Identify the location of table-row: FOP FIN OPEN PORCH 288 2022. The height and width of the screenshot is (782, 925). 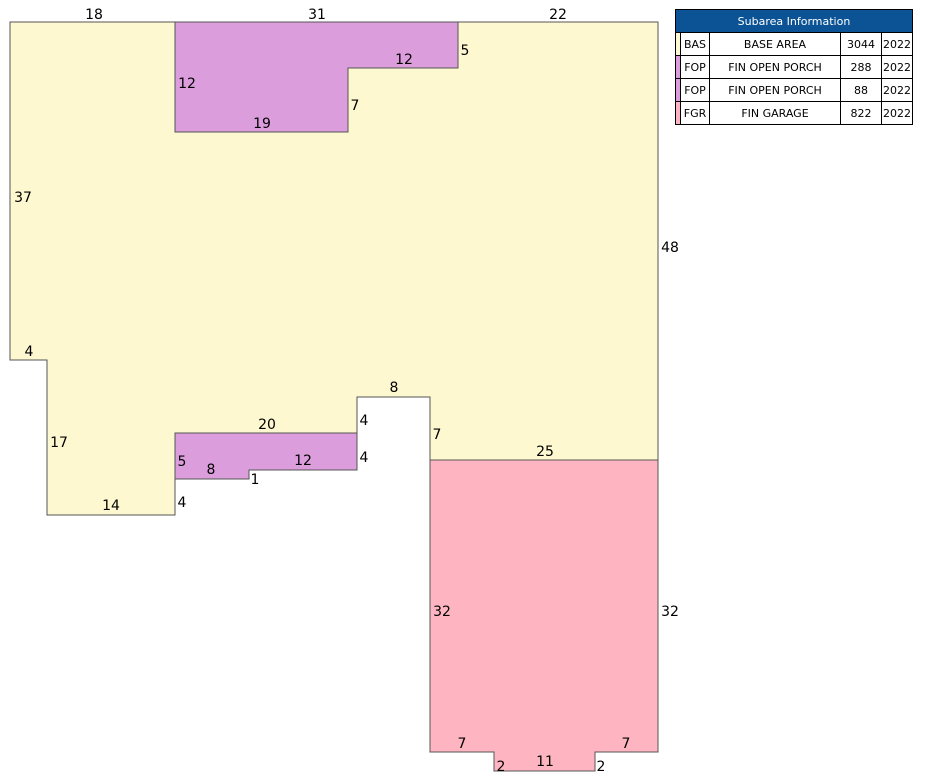
(794, 67).